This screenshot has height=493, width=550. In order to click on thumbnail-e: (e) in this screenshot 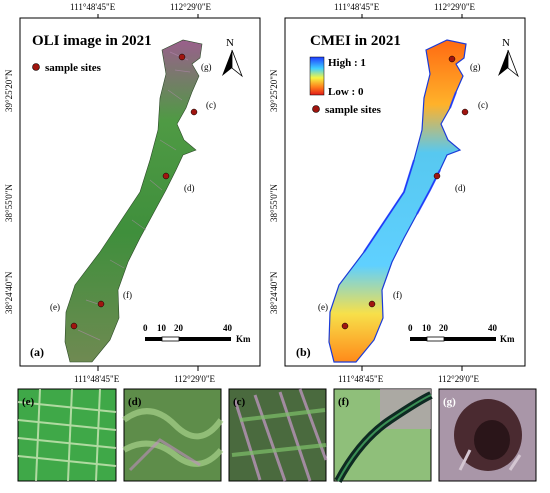, I will do `click(67, 435)`.